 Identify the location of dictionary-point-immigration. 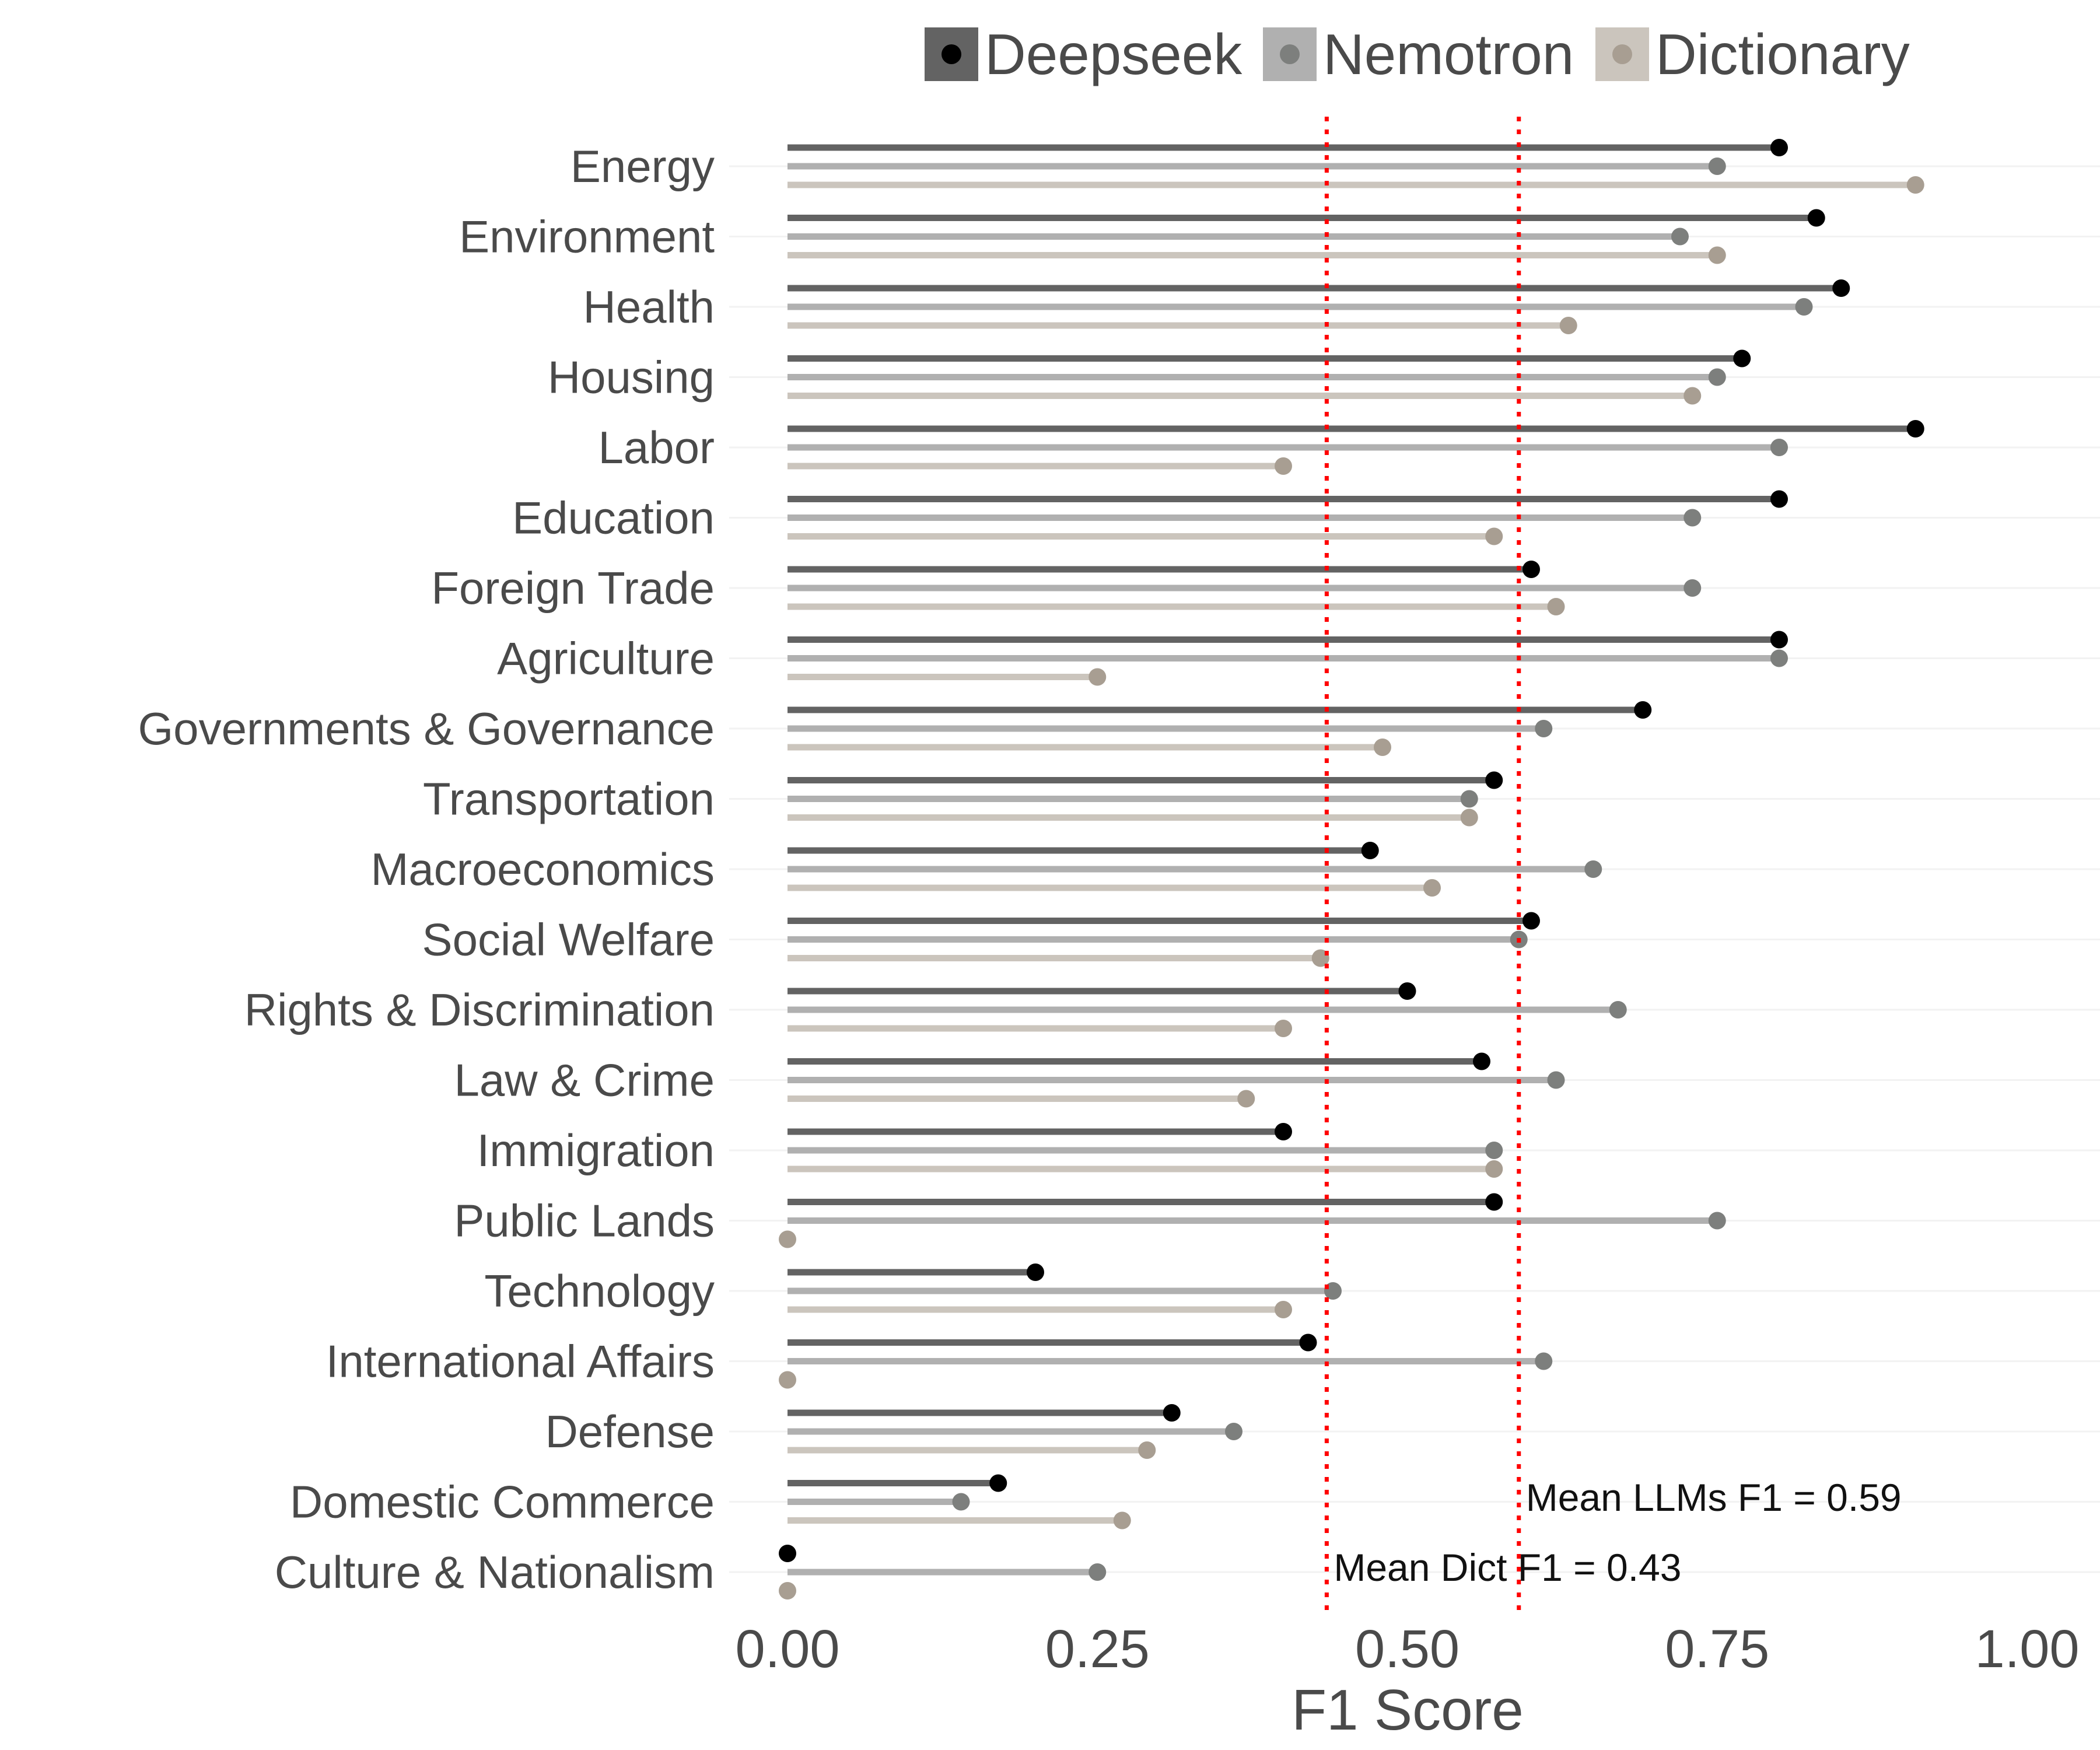
(1494, 1169).